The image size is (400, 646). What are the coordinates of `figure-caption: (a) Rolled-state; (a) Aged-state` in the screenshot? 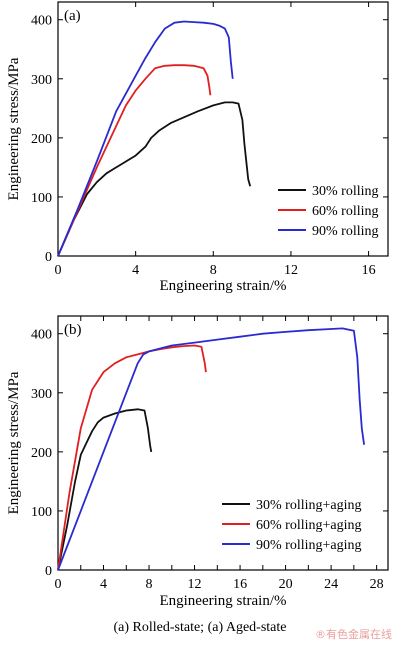 It's located at (200, 627).